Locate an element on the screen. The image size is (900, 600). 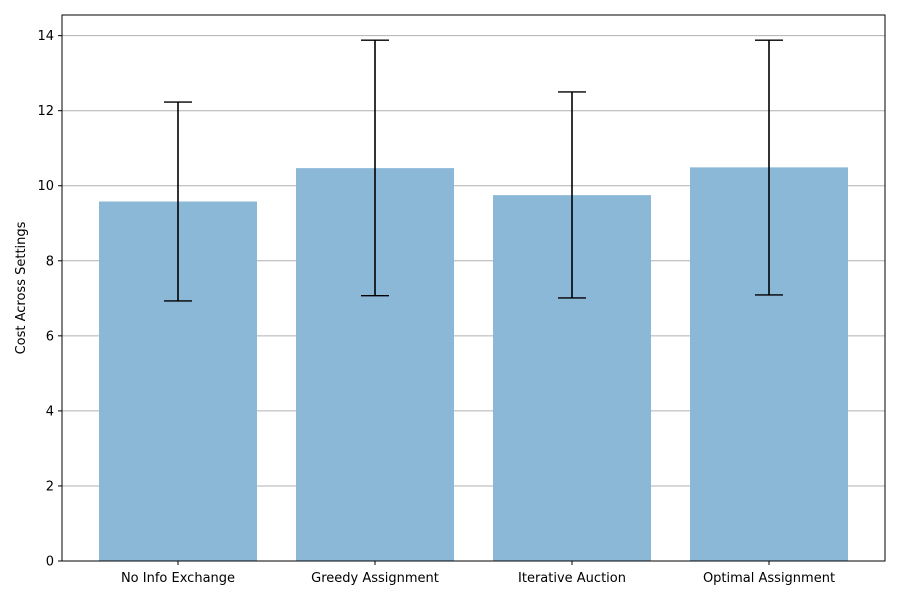
y-tick-label: 6 is located at coordinates (50, 336).